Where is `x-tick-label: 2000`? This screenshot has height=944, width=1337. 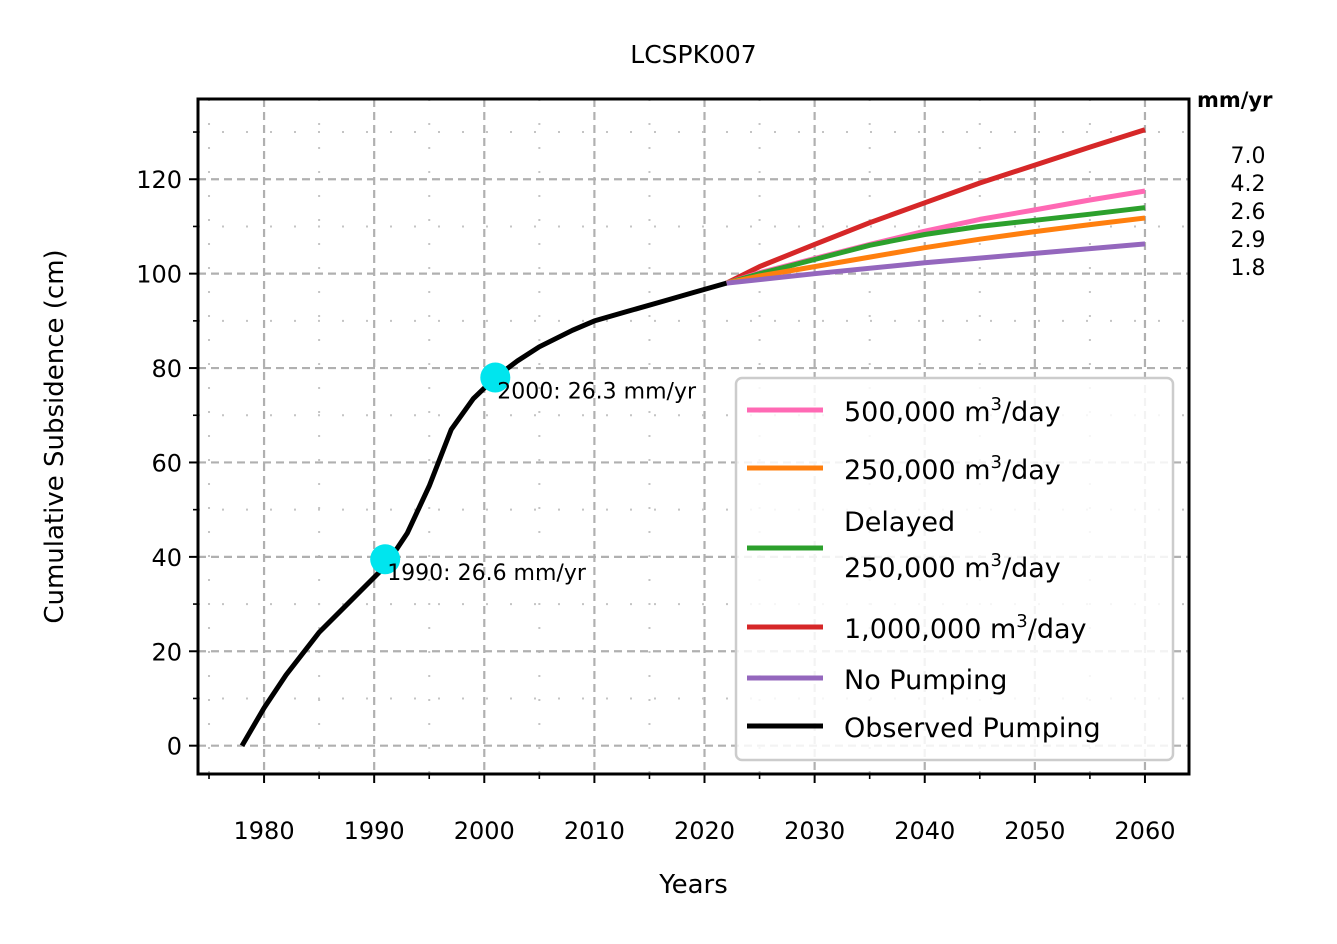
x-tick-label: 2000 is located at coordinates (484, 831).